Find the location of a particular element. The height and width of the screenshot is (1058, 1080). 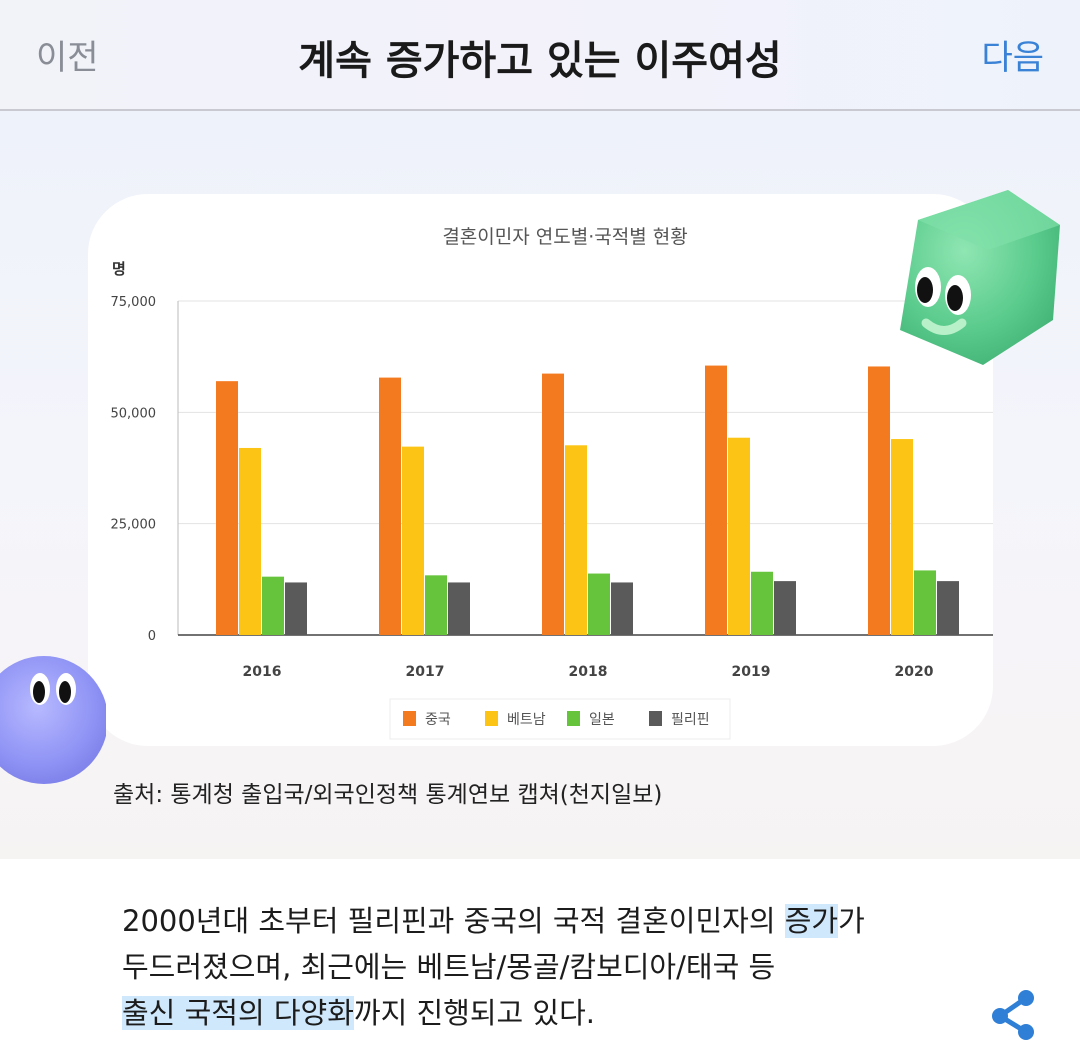

body-line1-tail: 가 is located at coordinates (851, 921).